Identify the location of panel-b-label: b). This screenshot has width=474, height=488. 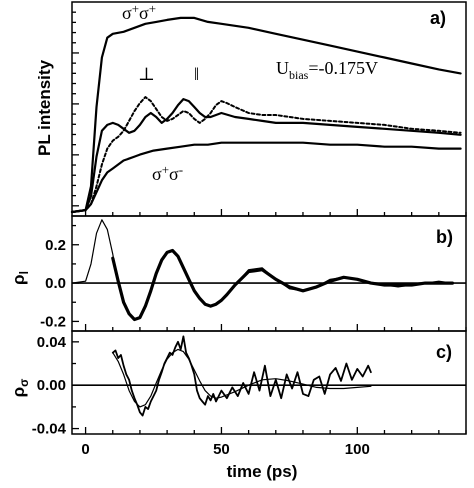
(444, 237).